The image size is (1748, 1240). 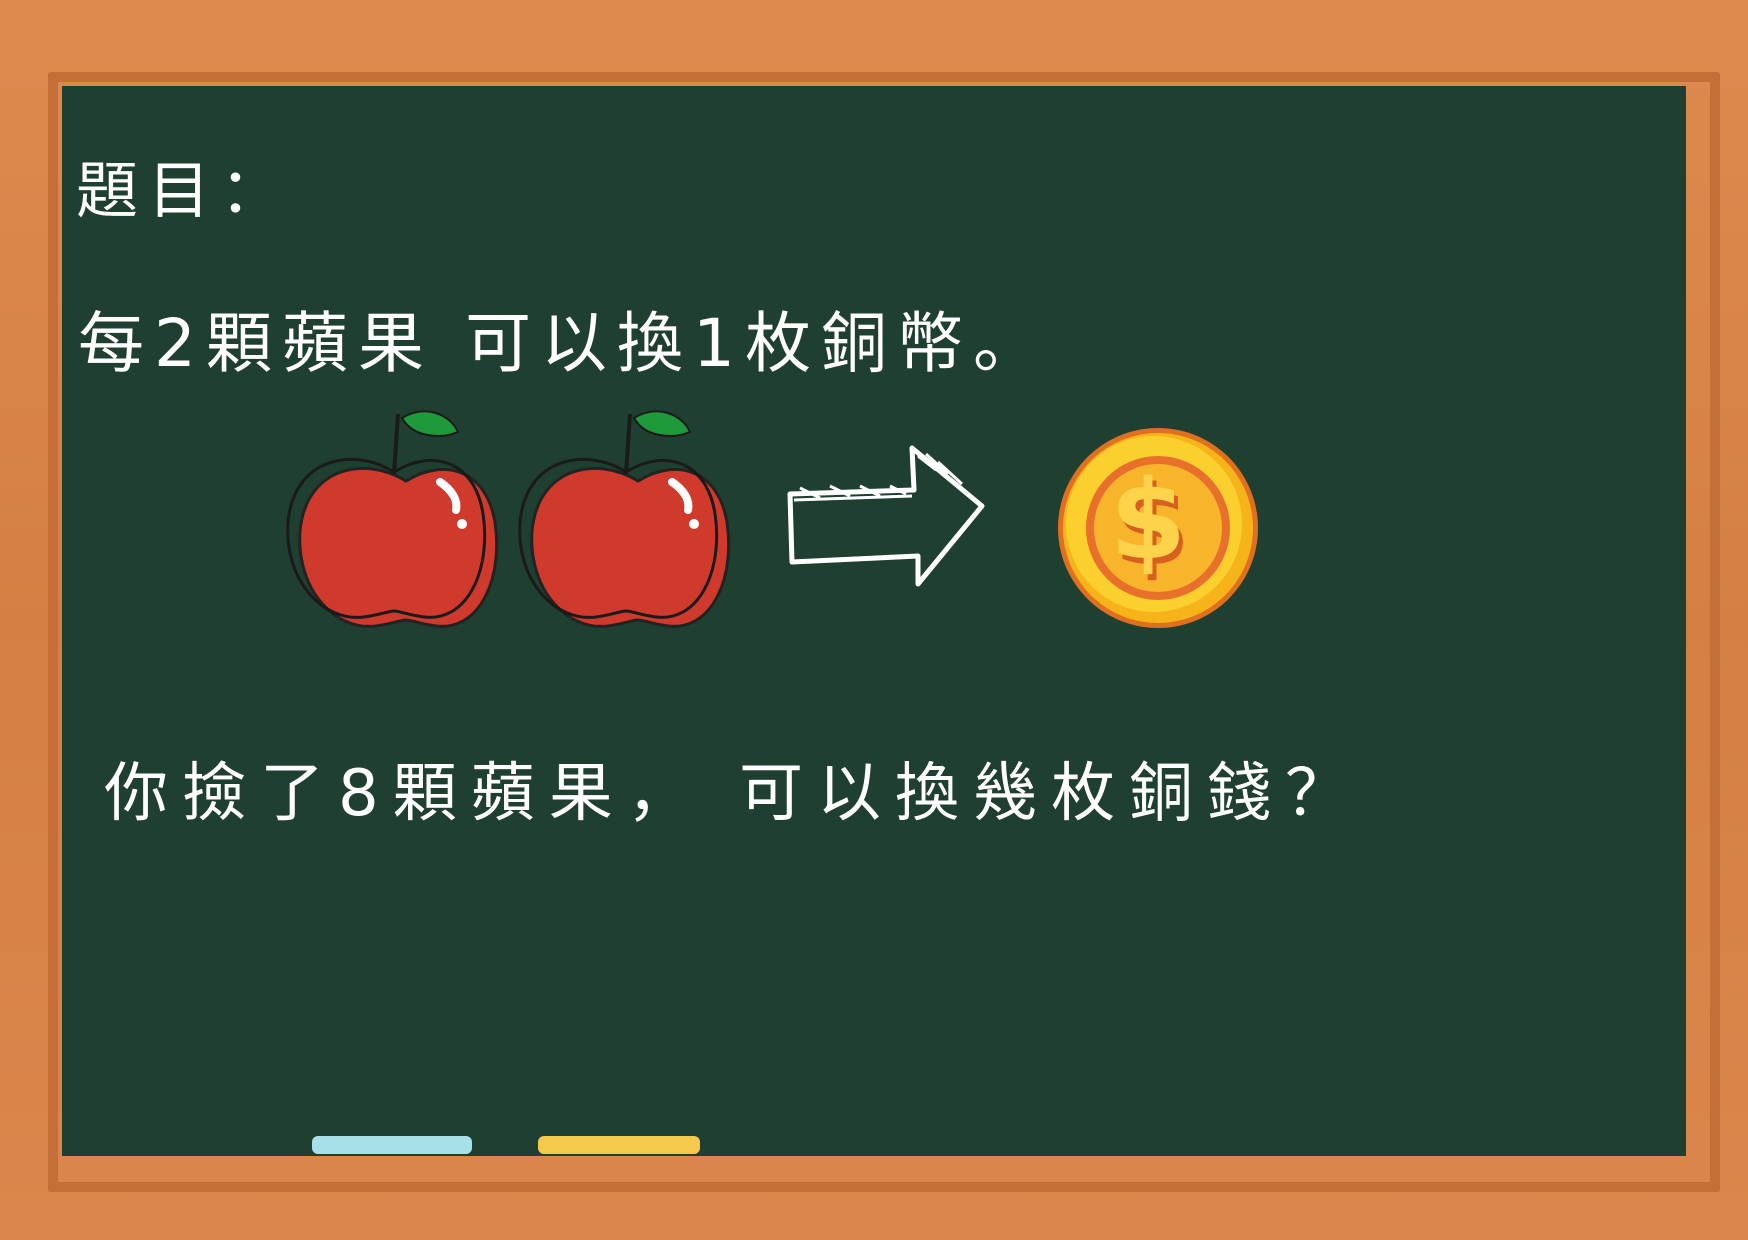 I want to click on coin-icon: $ $, so click(x=1158, y=528).